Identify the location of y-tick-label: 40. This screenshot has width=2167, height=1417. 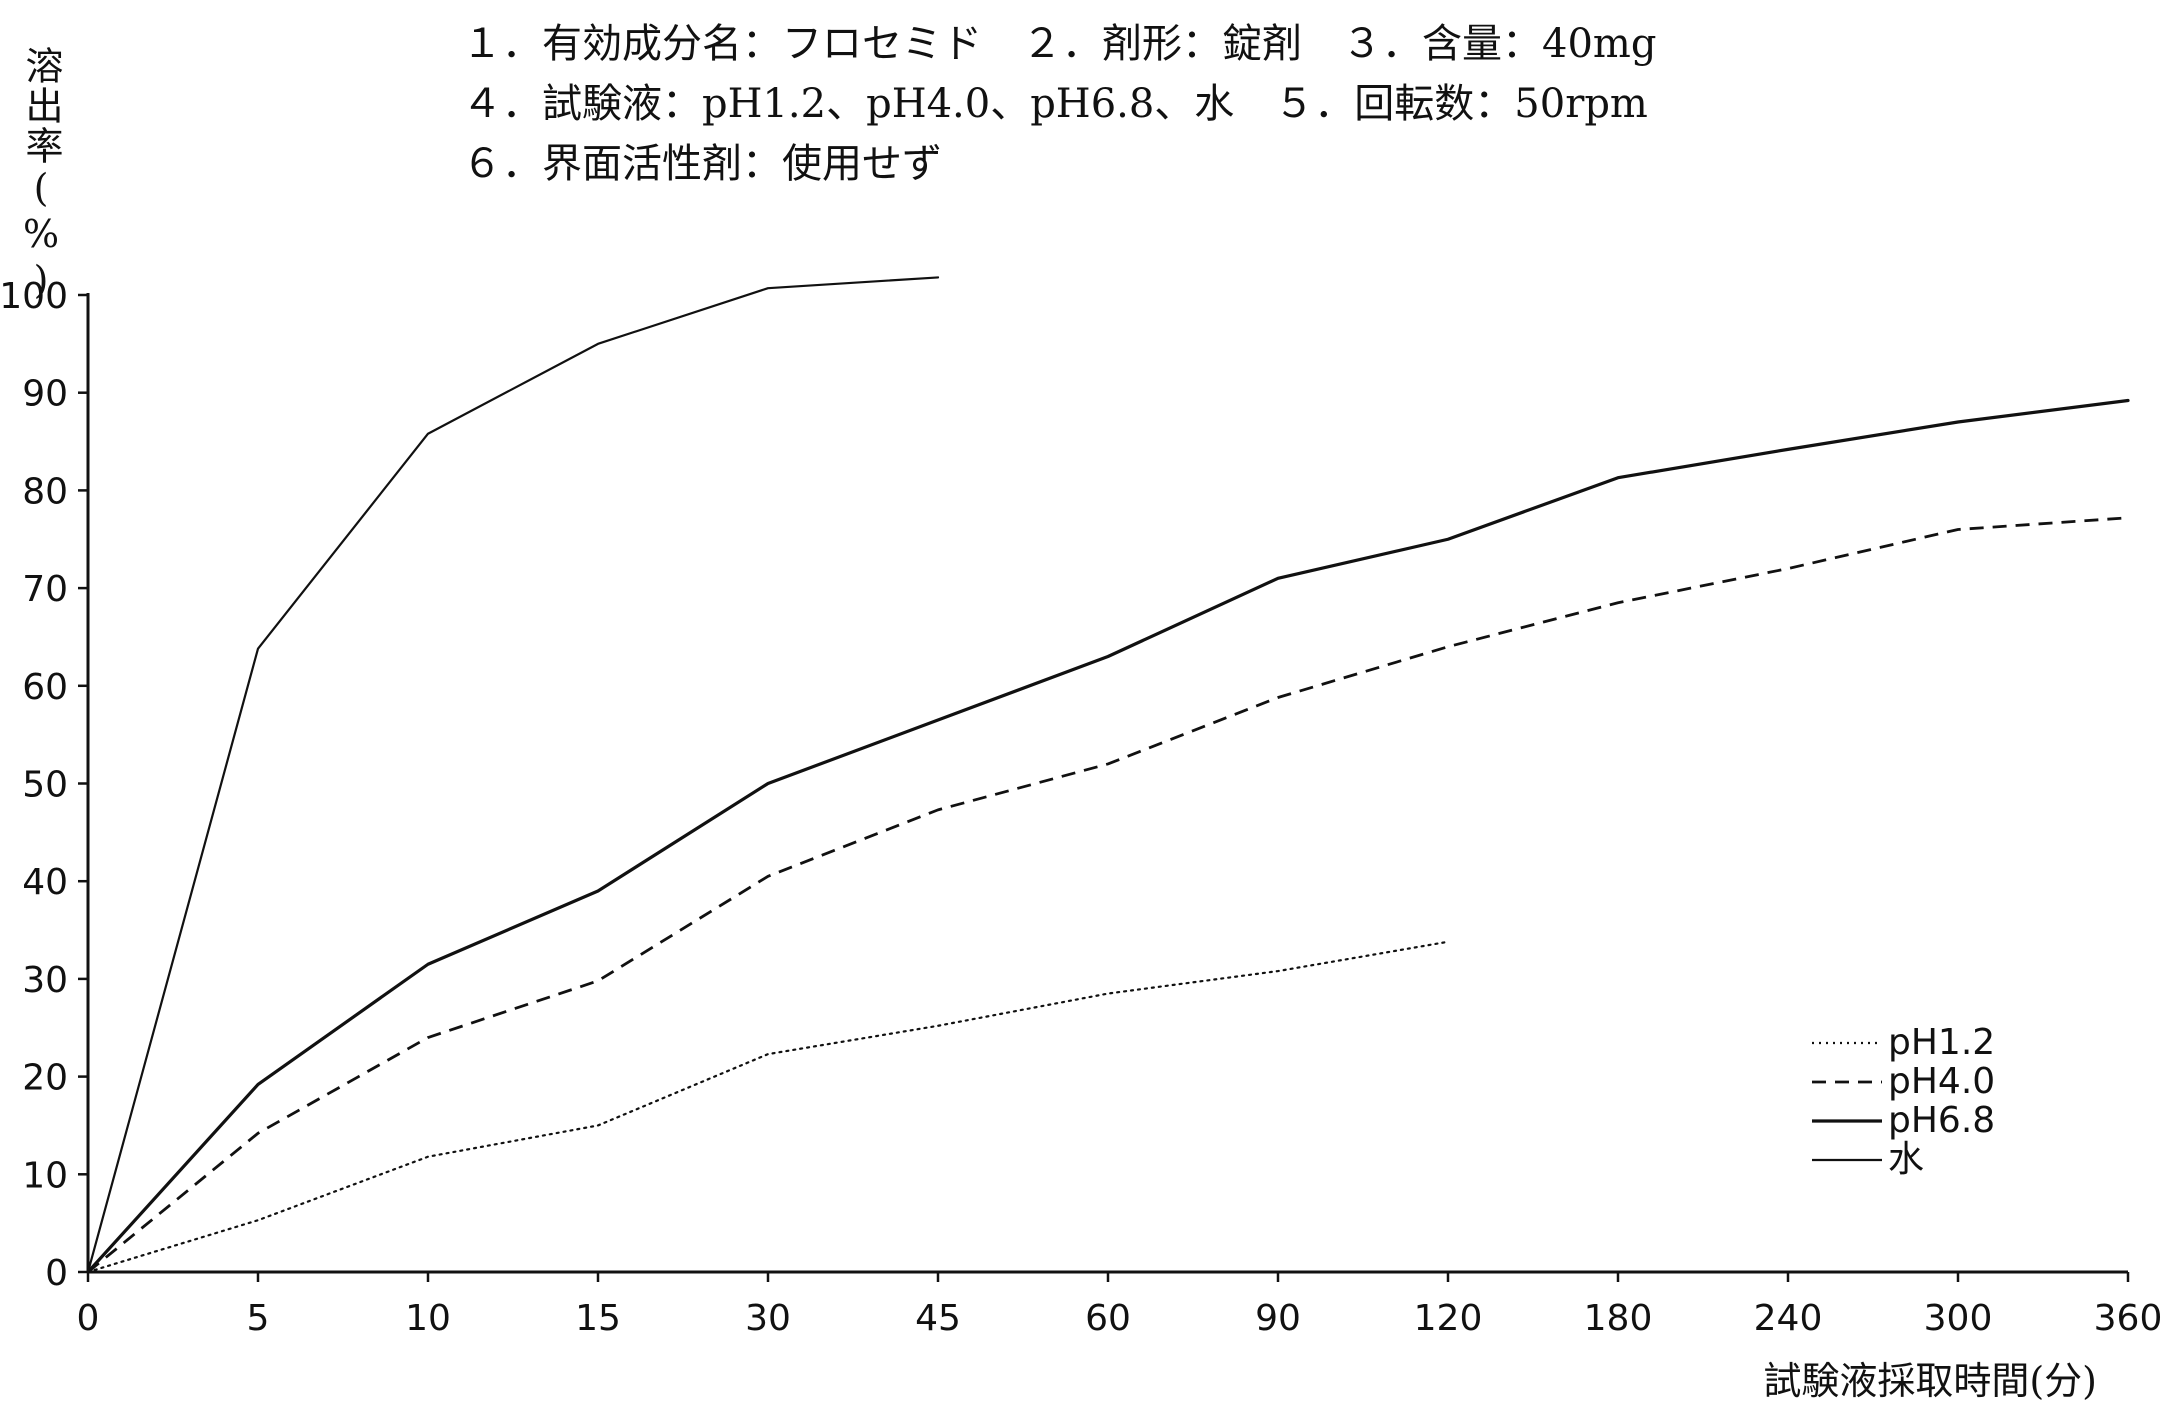
(45, 882).